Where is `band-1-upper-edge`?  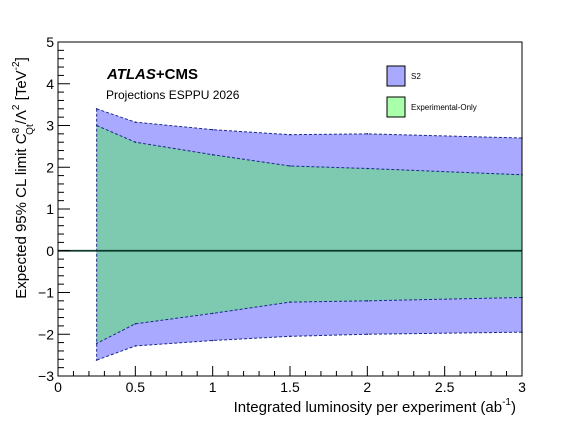 band-1-upper-edge is located at coordinates (309, 150).